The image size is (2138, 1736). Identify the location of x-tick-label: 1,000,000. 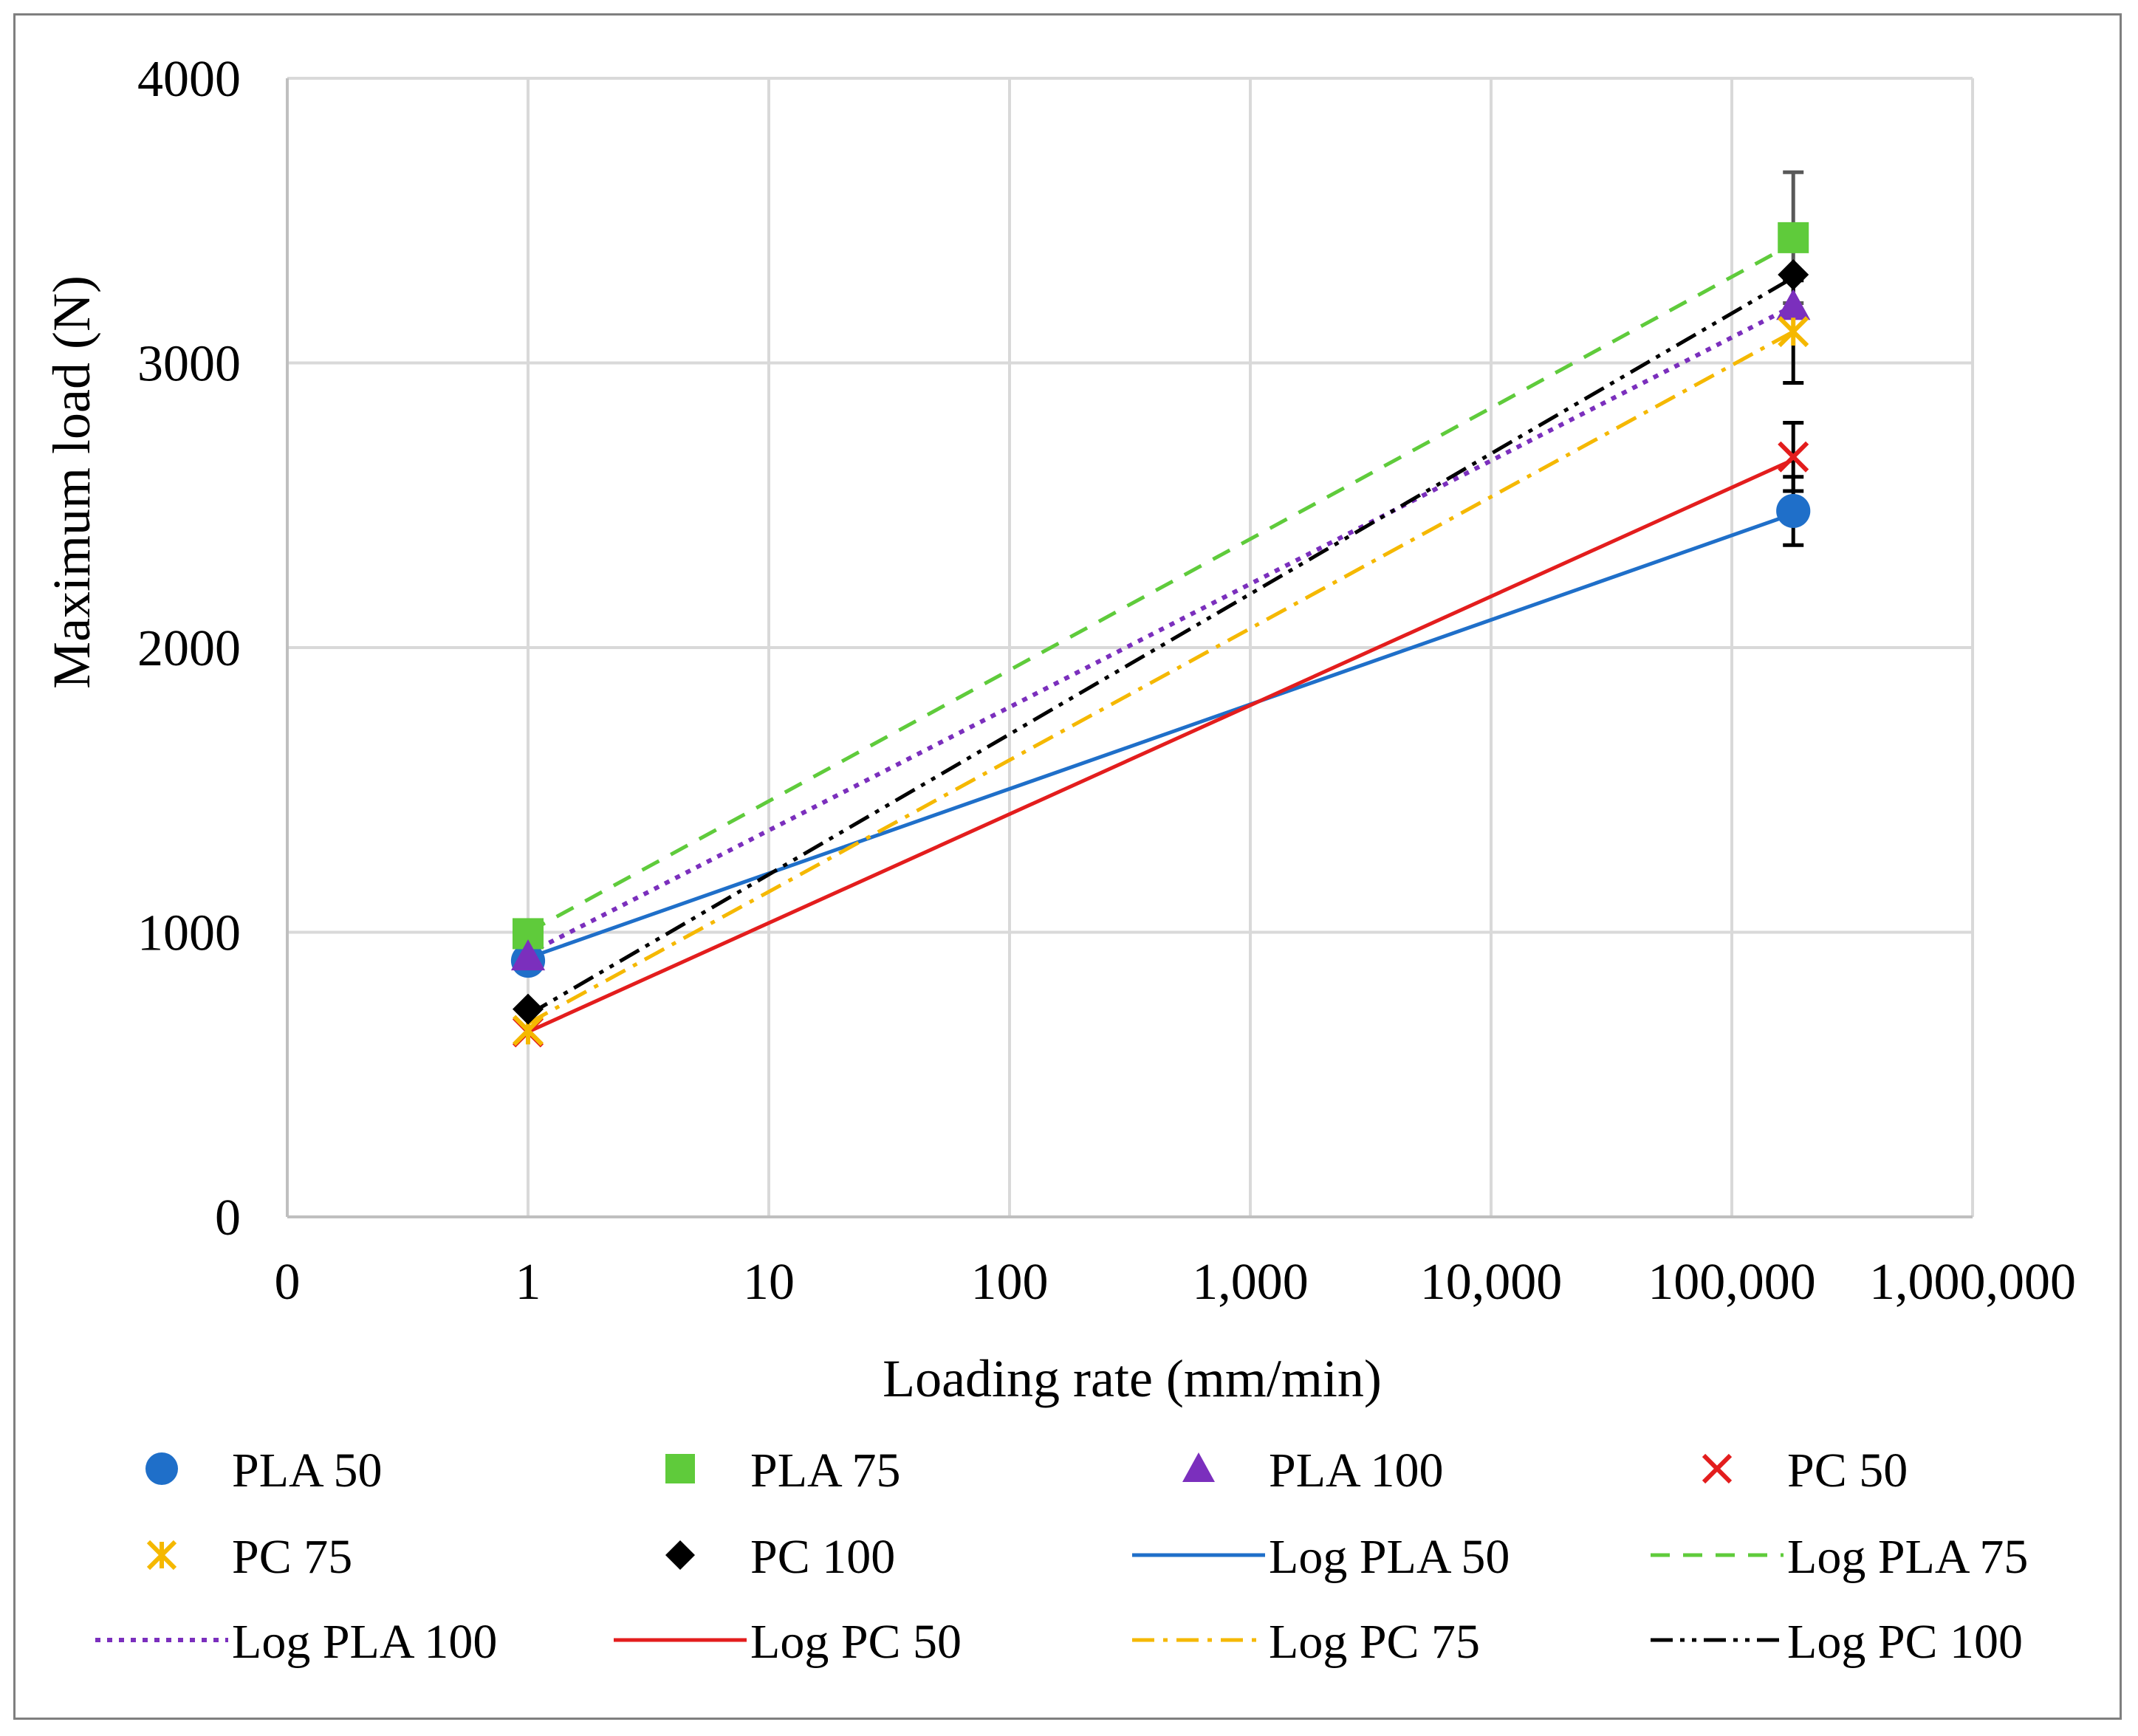
(1972, 1282).